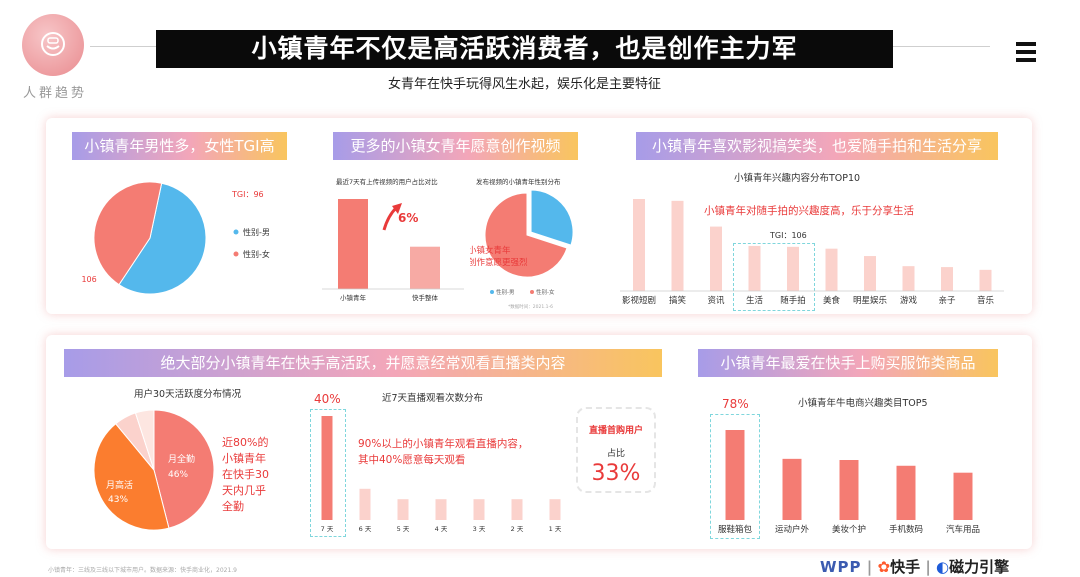 The height and width of the screenshot is (577, 1080). What do you see at coordinates (545, 292) in the screenshot?
I see `legend2-female: 性别-女` at bounding box center [545, 292].